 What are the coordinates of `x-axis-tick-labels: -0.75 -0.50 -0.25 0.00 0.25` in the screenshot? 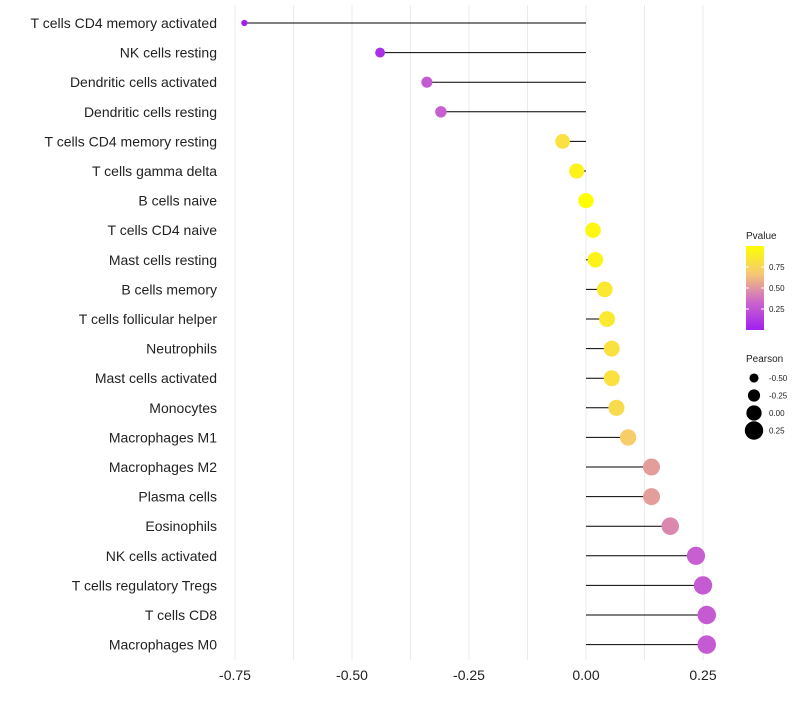 It's located at (468, 675).